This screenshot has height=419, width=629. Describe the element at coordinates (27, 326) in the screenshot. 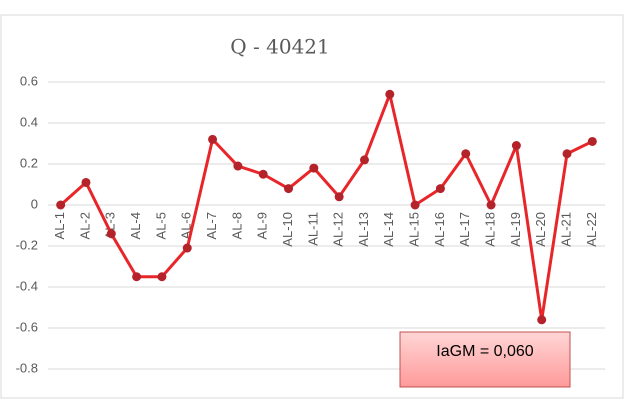

I see `y-tick-label: -0.6` at that location.